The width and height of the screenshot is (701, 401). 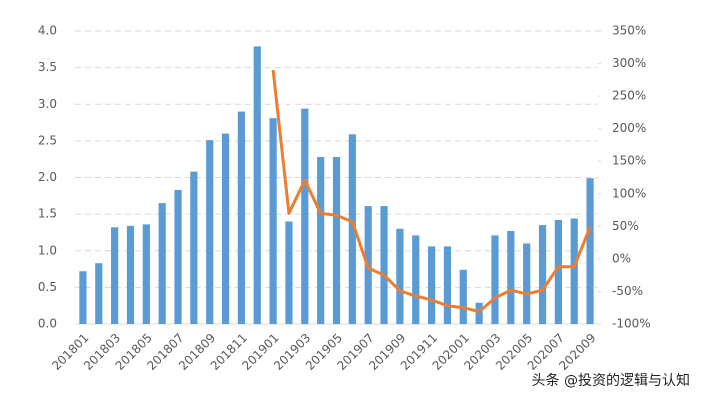 What do you see at coordinates (629, 31) in the screenshot?
I see `y2-tick-label: 350%` at bounding box center [629, 31].